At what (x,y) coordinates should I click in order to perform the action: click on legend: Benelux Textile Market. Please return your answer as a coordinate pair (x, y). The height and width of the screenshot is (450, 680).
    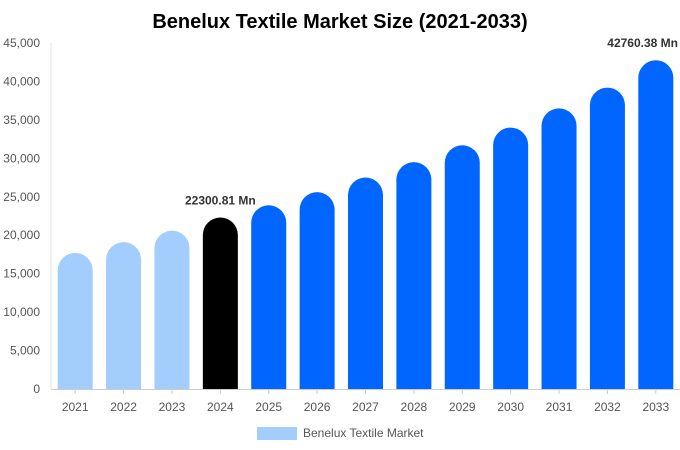
    Looking at the image, I should click on (340, 433).